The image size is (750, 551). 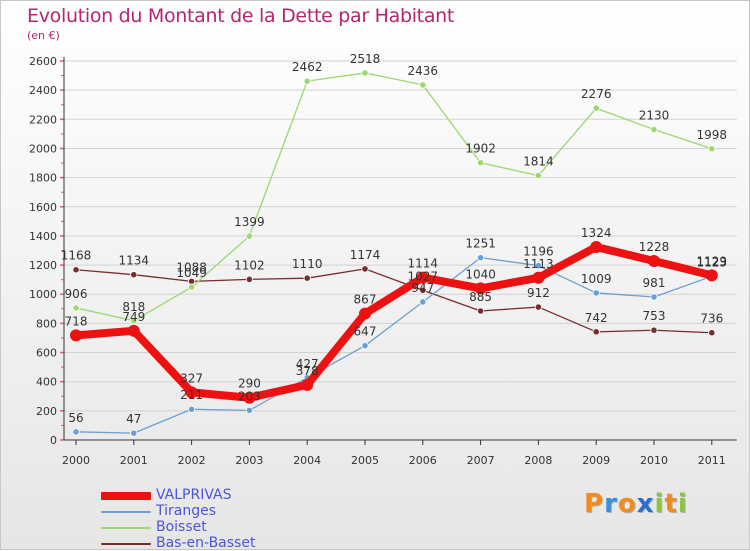 What do you see at coordinates (365, 460) in the screenshot?
I see `x-tick-label: 2005` at bounding box center [365, 460].